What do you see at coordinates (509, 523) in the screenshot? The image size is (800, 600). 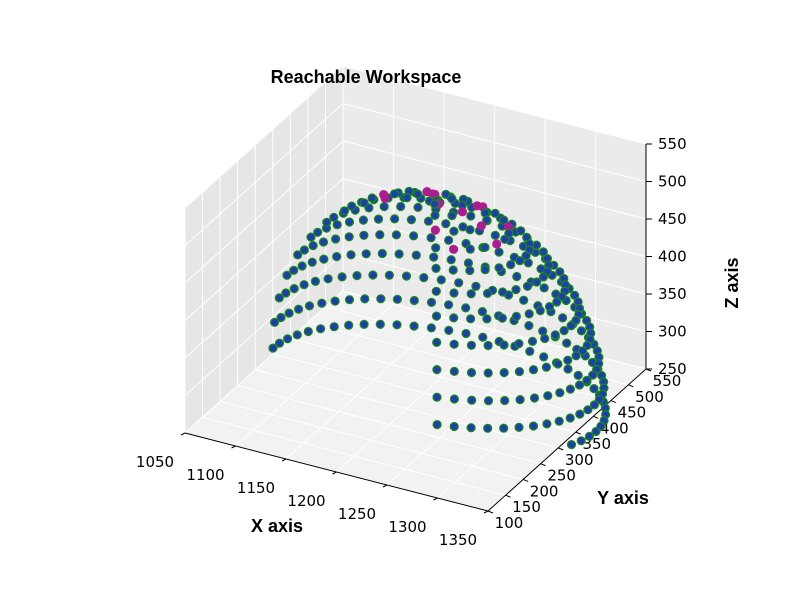 I see `y-tick-label: 100` at bounding box center [509, 523].